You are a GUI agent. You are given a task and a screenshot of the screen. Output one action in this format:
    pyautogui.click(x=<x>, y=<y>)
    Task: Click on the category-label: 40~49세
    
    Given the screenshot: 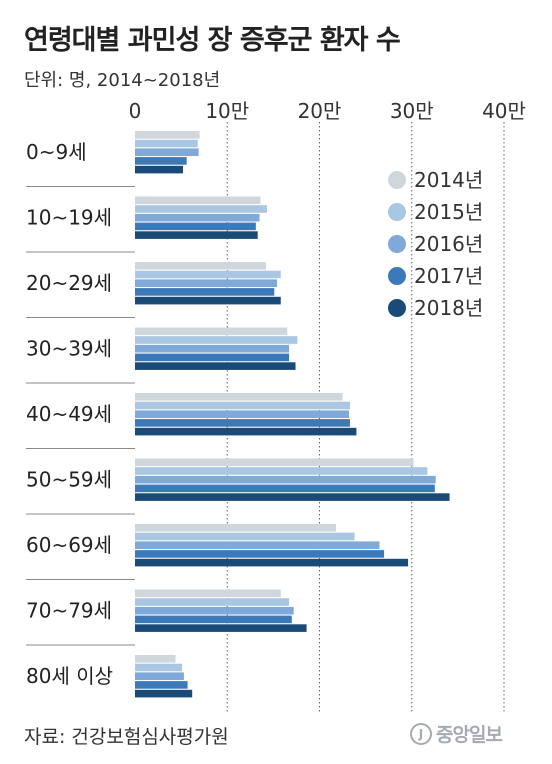 What is the action you would take?
    pyautogui.click(x=69, y=414)
    